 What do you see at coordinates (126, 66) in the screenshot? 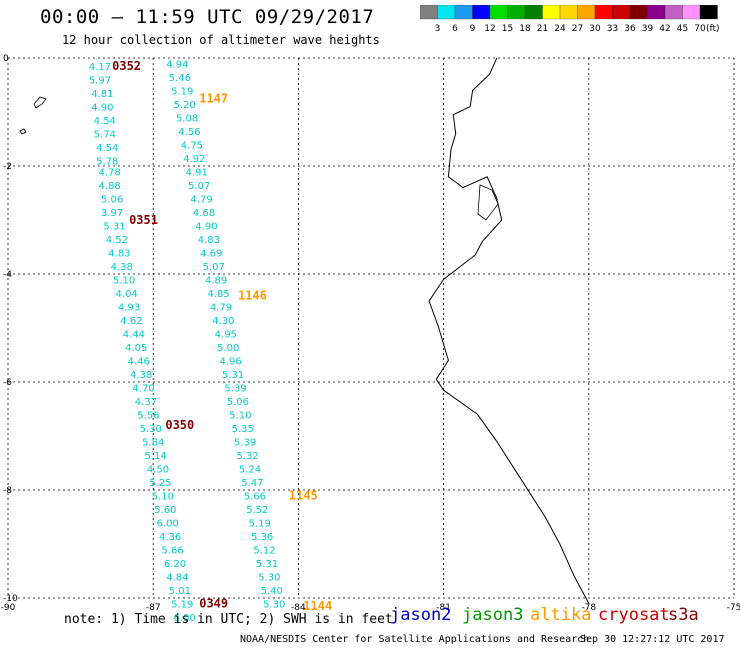
I see `pass-time-label: 0352` at bounding box center [126, 66].